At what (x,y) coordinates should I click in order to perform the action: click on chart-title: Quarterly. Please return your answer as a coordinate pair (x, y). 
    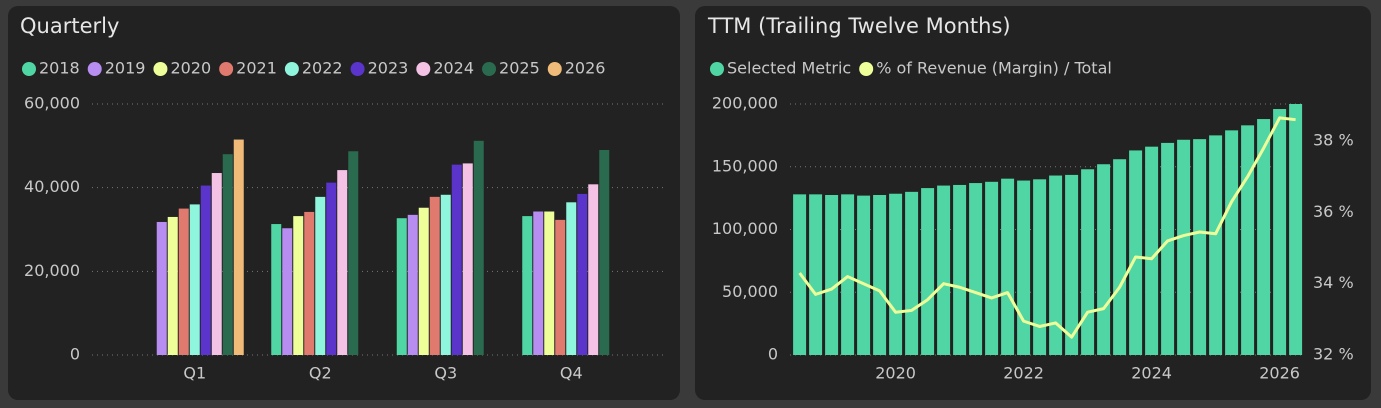
    Looking at the image, I should click on (69, 26).